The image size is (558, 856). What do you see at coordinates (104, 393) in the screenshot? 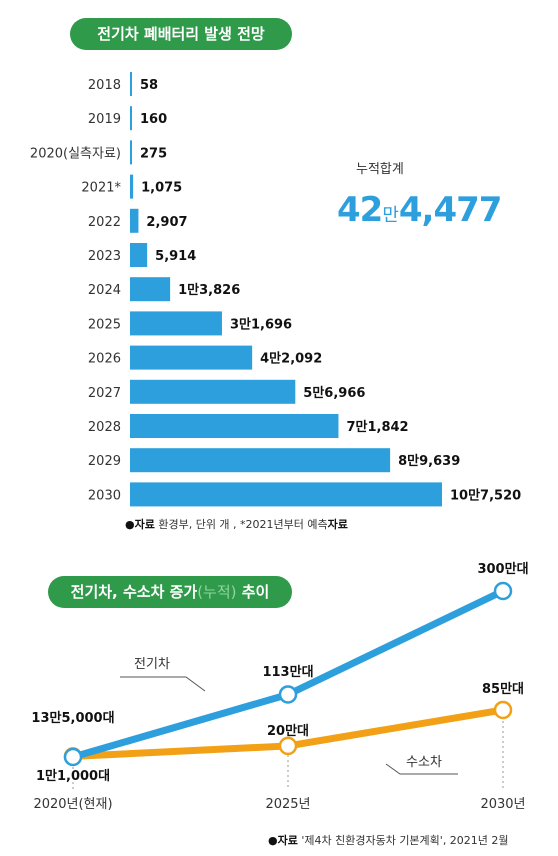
I see `category-label: 2027` at bounding box center [104, 393].